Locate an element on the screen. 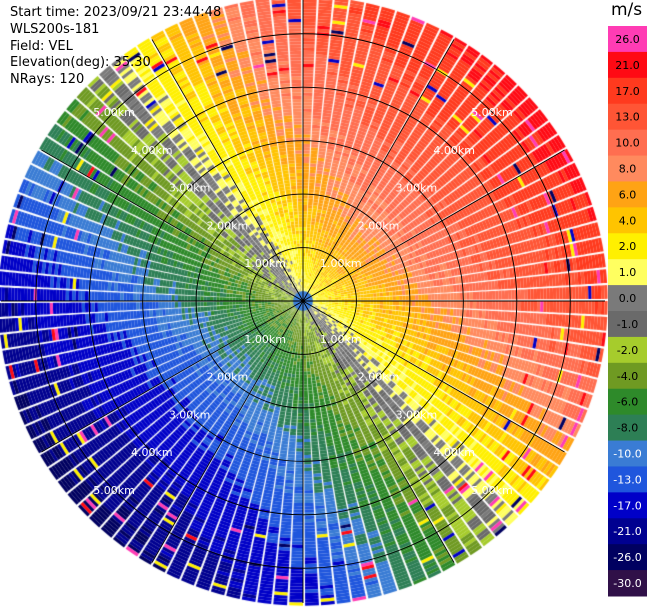 Image resolution: width=647 pixels, height=607 pixels. colorbar-label: -1.0 is located at coordinates (627, 324).